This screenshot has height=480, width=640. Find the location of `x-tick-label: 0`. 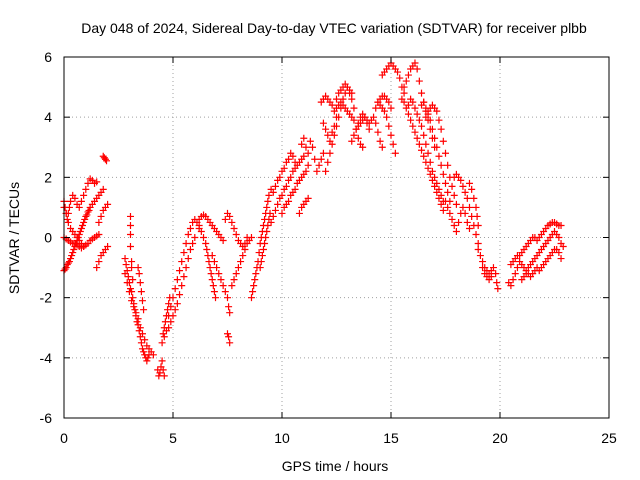

x-tick-label: 0 is located at coordinates (64, 438).